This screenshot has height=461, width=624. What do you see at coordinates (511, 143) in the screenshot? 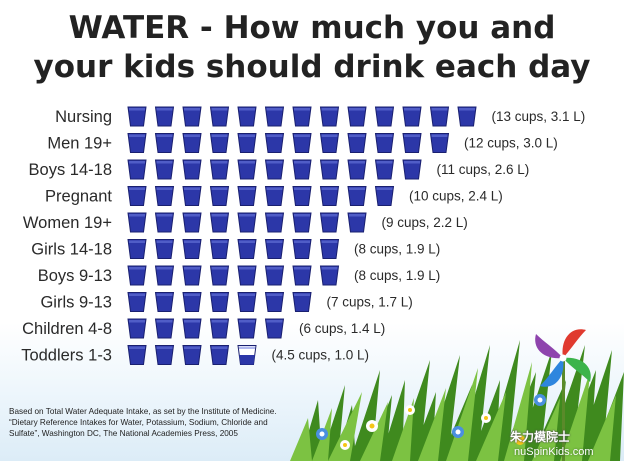
I see `value-label: (12 cups, 3.0 L)` at bounding box center [511, 143].